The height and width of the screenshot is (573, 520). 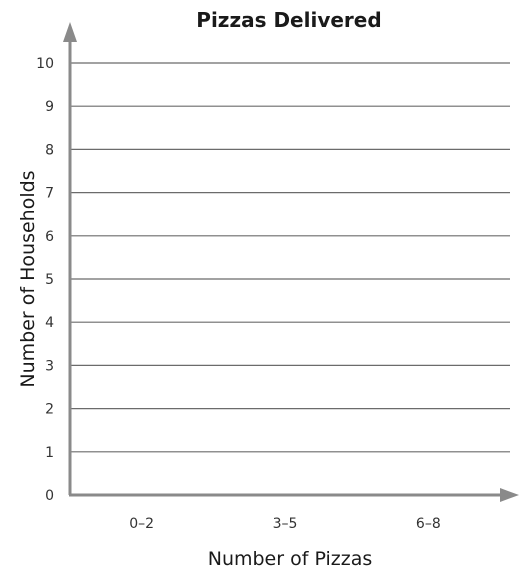 What do you see at coordinates (28, 278) in the screenshot?
I see `y-axis-label: Number of Households` at bounding box center [28, 278].